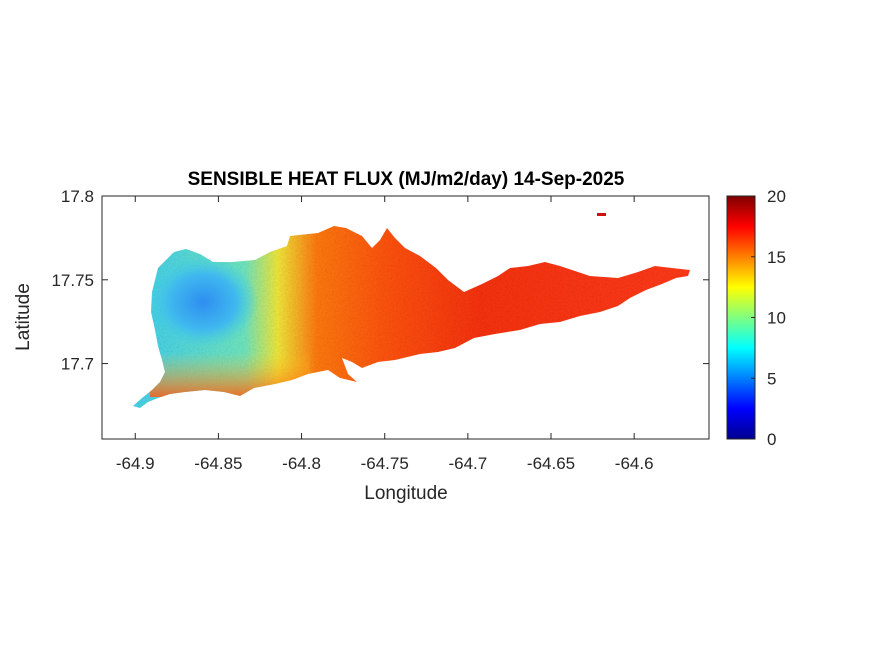 The height and width of the screenshot is (656, 875). I want to click on offshore-islet, so click(601, 214).